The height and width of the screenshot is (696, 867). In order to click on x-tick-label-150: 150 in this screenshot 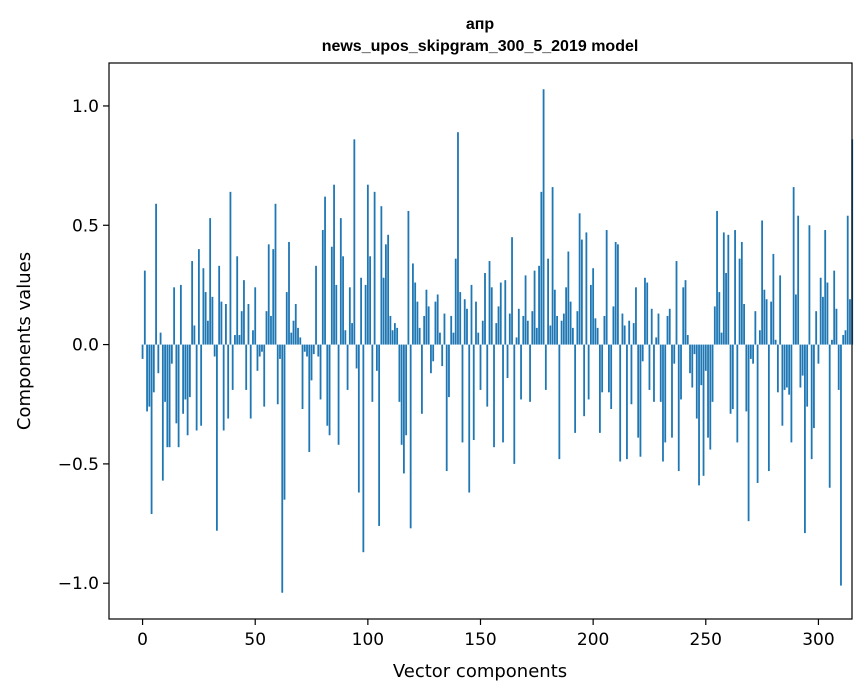, I will do `click(480, 640)`.